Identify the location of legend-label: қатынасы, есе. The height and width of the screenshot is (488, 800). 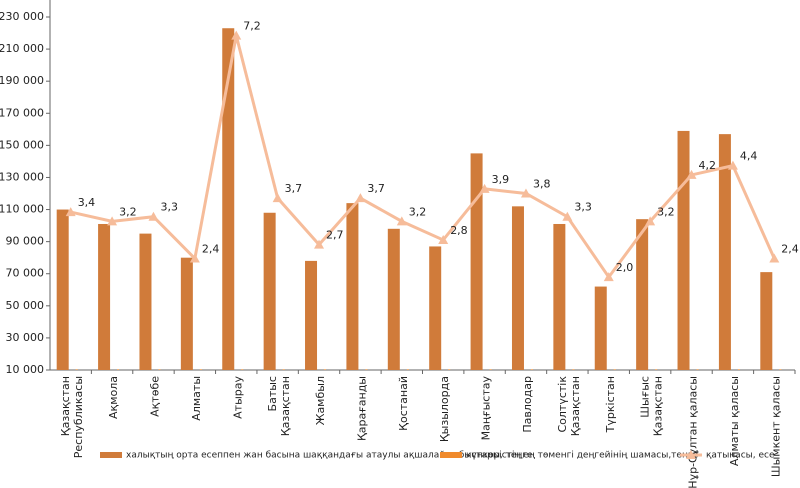
(740, 456).